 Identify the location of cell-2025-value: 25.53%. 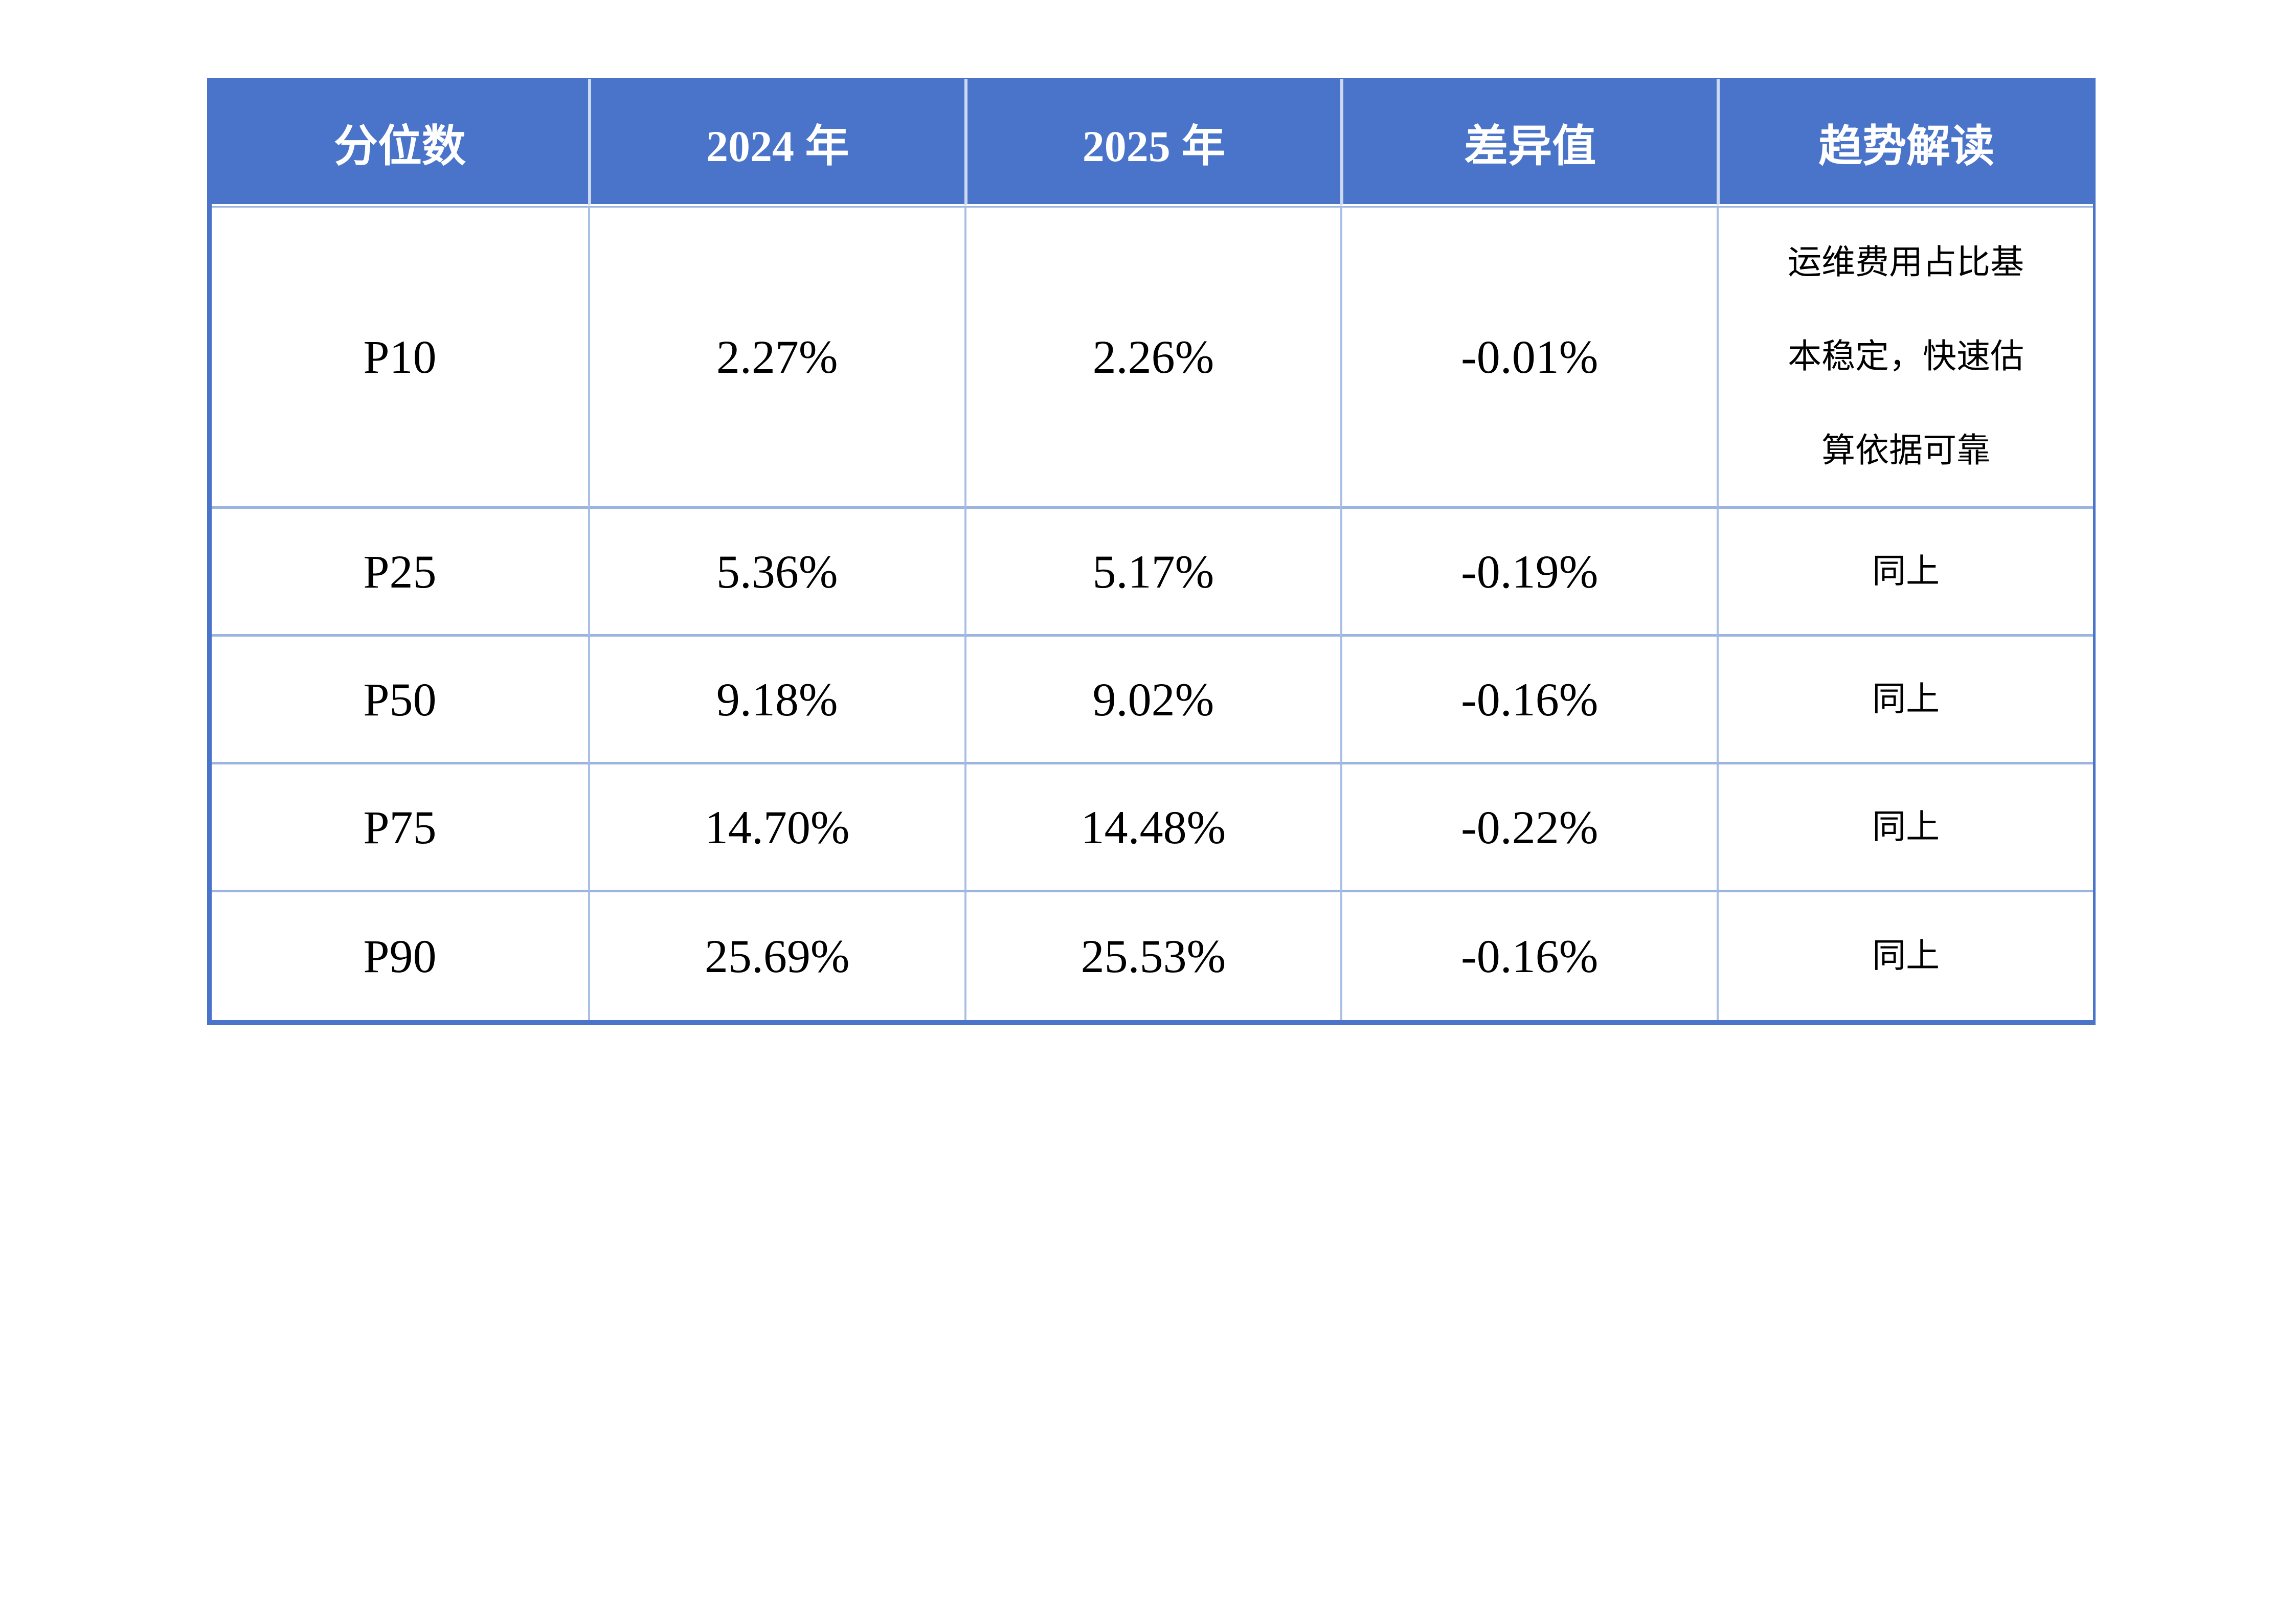
(1152, 956).